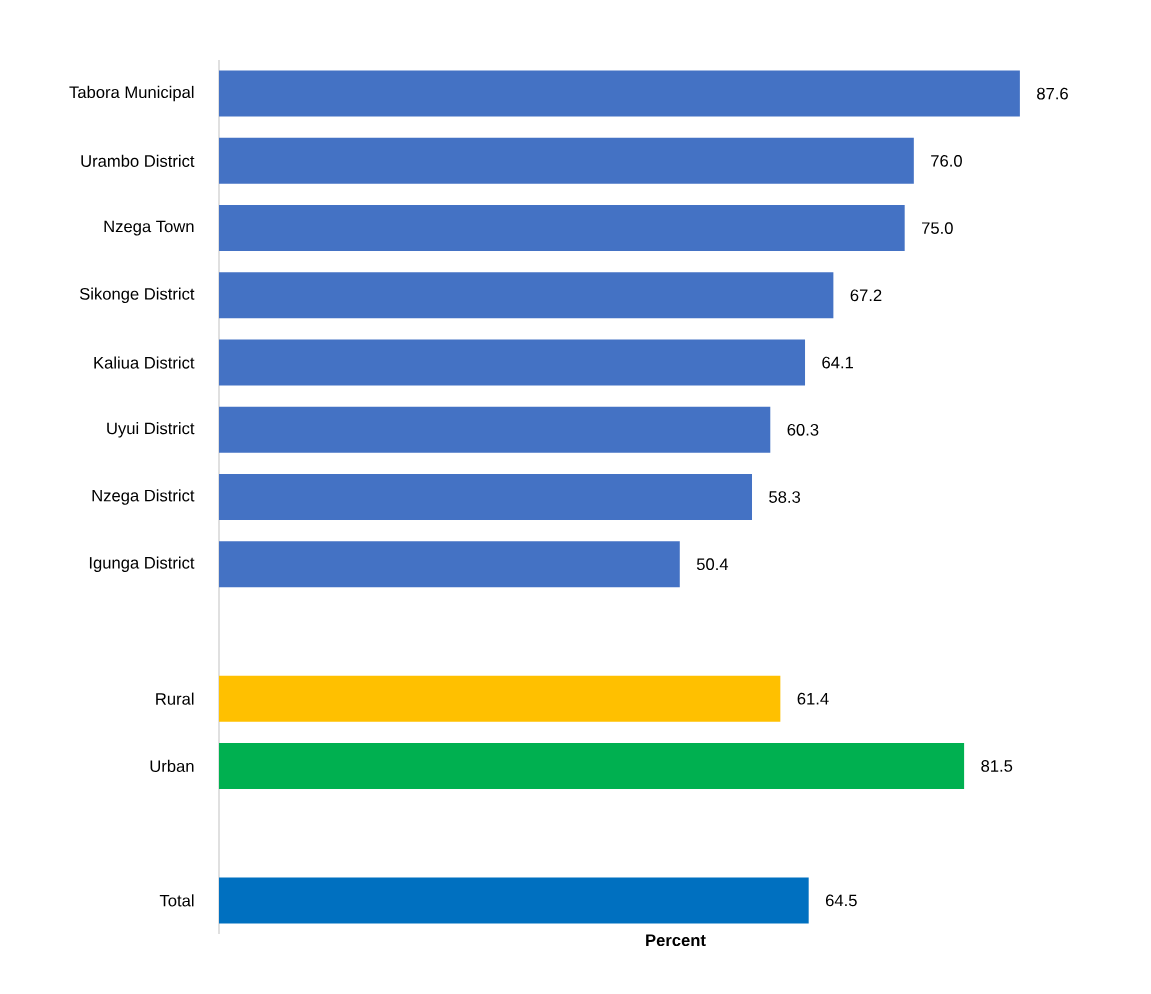 The image size is (1151, 994). I want to click on y-tick-label: Urambo District, so click(138, 160).